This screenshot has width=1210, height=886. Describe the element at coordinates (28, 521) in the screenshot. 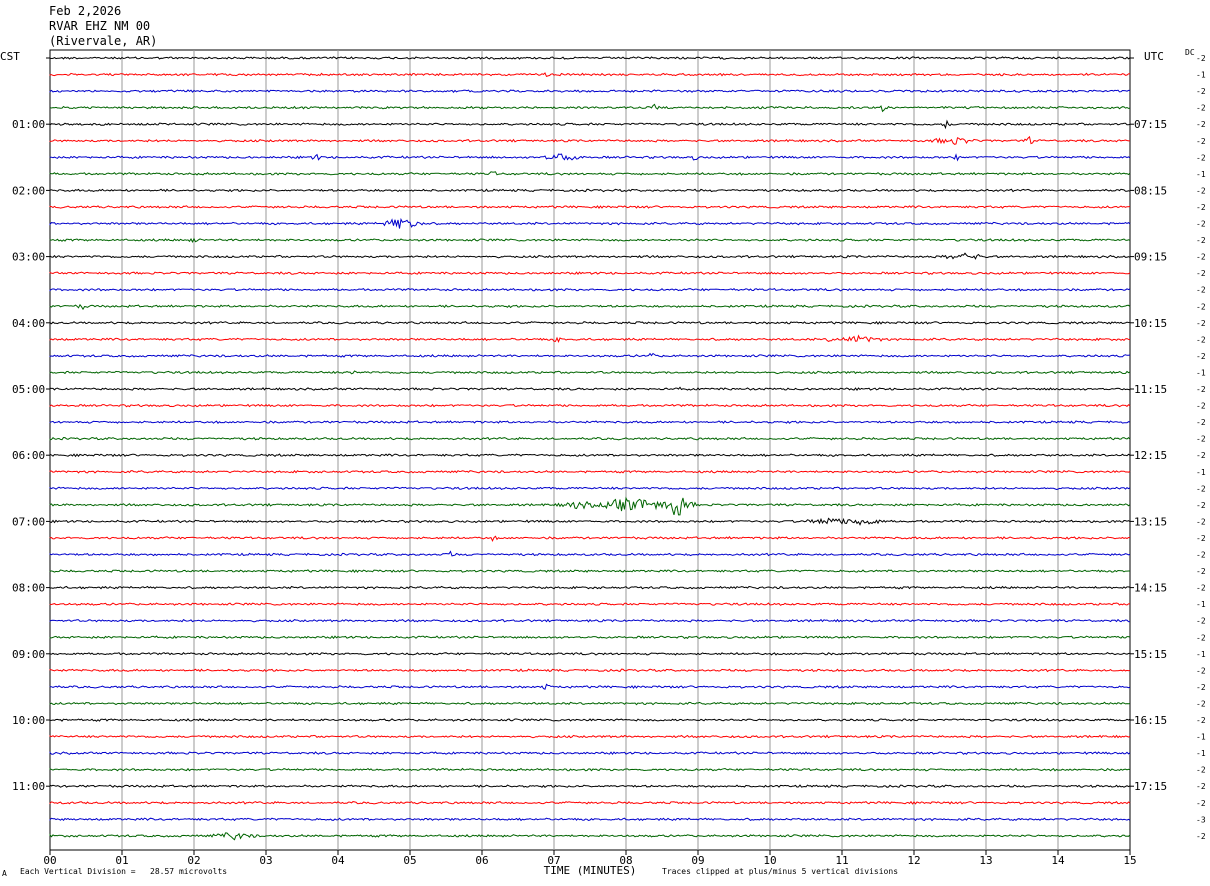

I see `cst-hour-label: 07:00` at that location.